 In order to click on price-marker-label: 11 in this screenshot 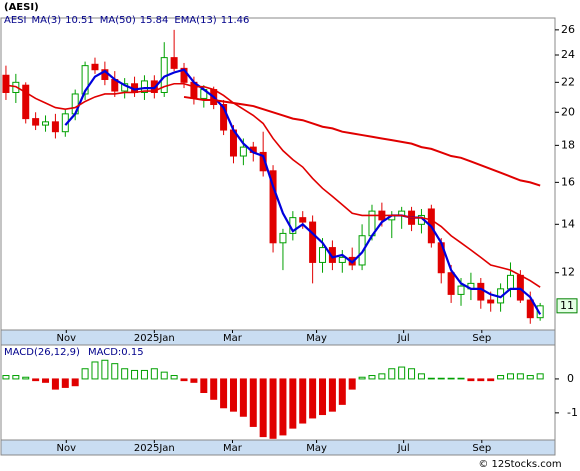, I will do `click(567, 305)`.